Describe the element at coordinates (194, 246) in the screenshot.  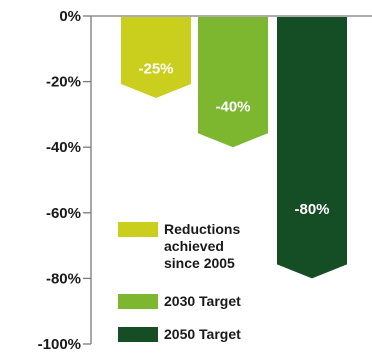
I see `legend-label: achieved` at that location.